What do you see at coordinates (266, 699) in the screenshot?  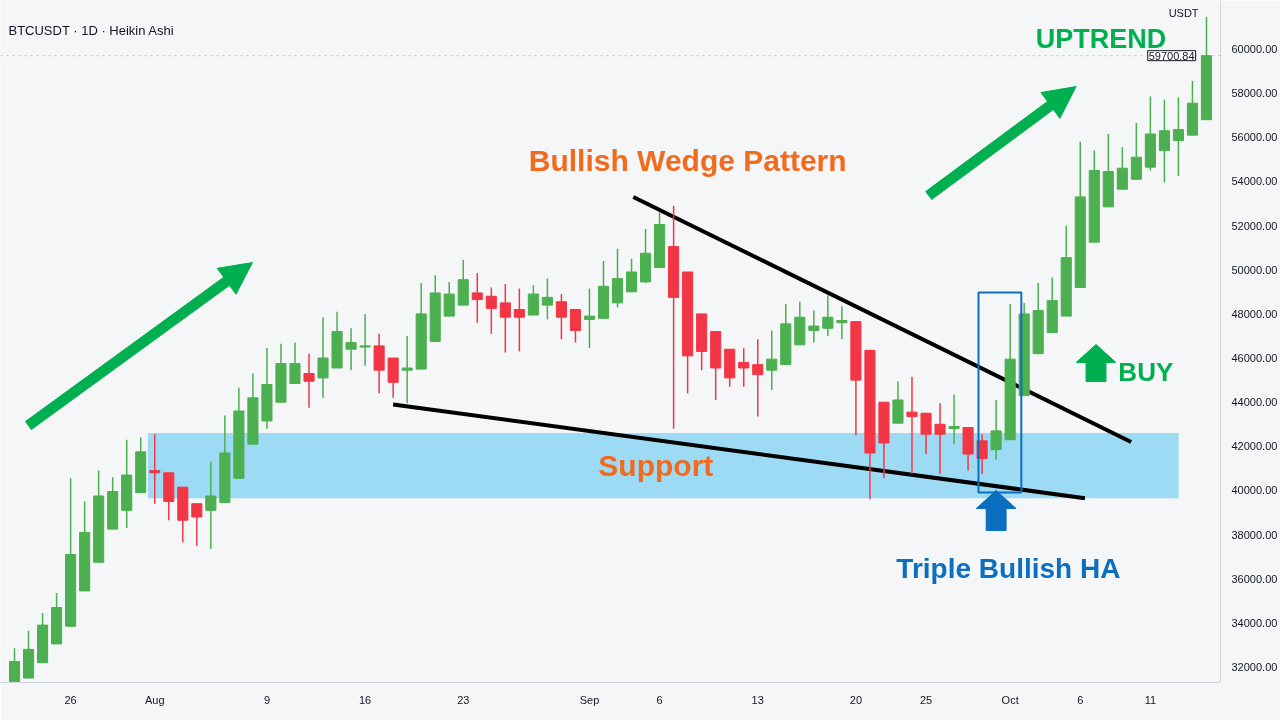 I see `x-tick-label: 9` at bounding box center [266, 699].